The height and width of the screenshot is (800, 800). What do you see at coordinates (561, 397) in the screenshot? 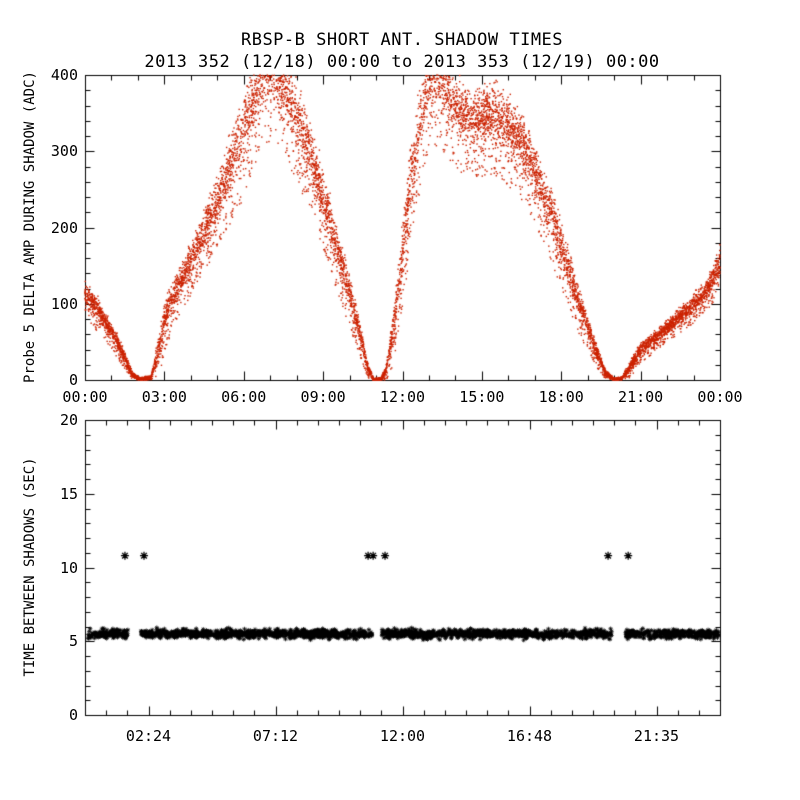
I see `top-x-tick-label: 18:00` at bounding box center [561, 397].